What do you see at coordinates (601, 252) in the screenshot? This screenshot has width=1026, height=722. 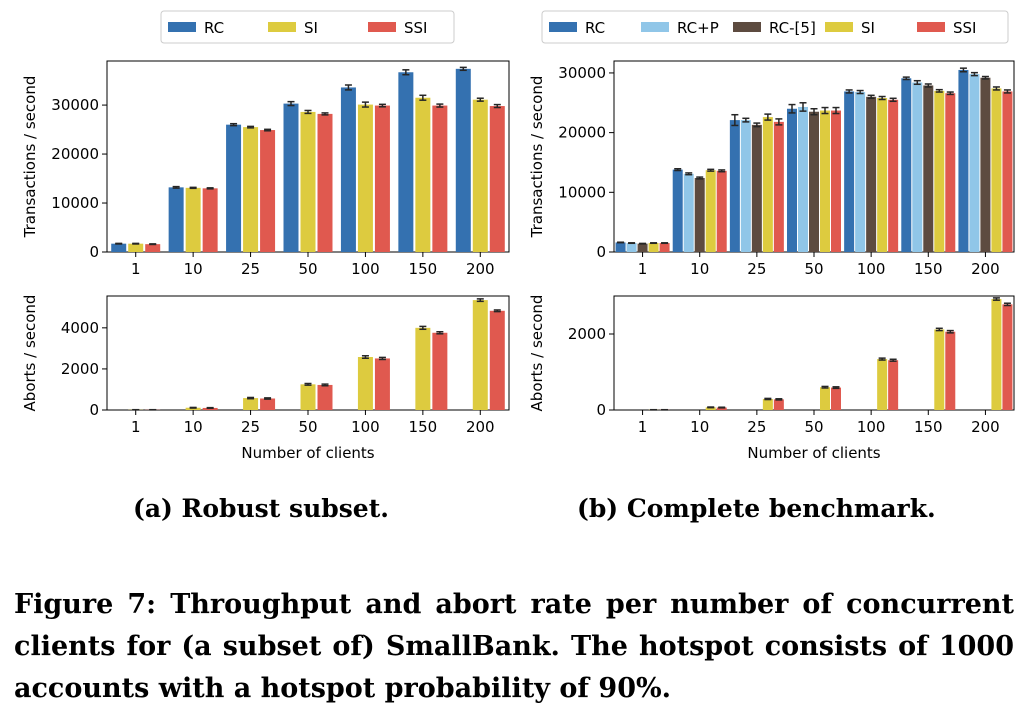 I see `b-throughput-ytick-label: 0` at bounding box center [601, 252].